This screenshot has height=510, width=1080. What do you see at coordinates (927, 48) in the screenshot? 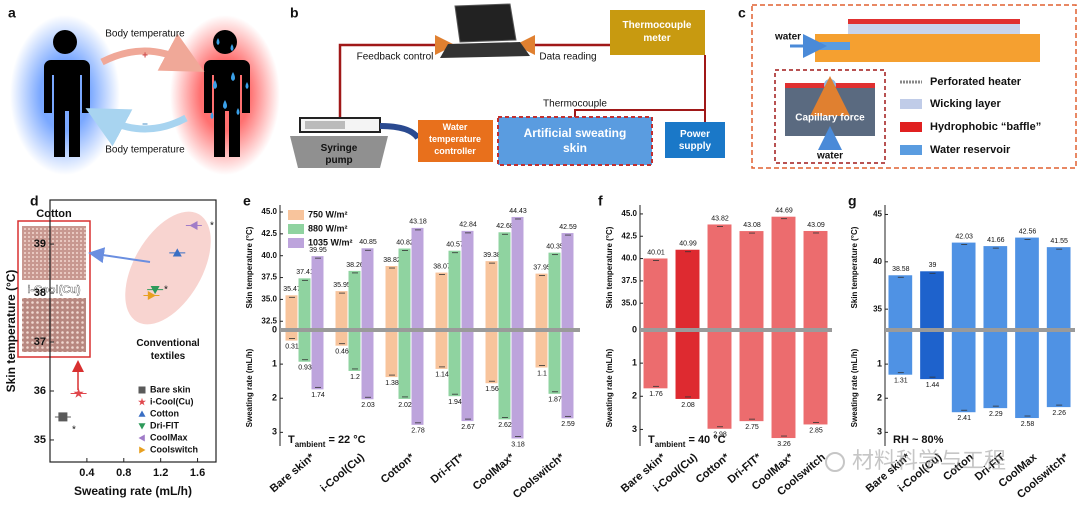
I see `device-base` at bounding box center [927, 48].